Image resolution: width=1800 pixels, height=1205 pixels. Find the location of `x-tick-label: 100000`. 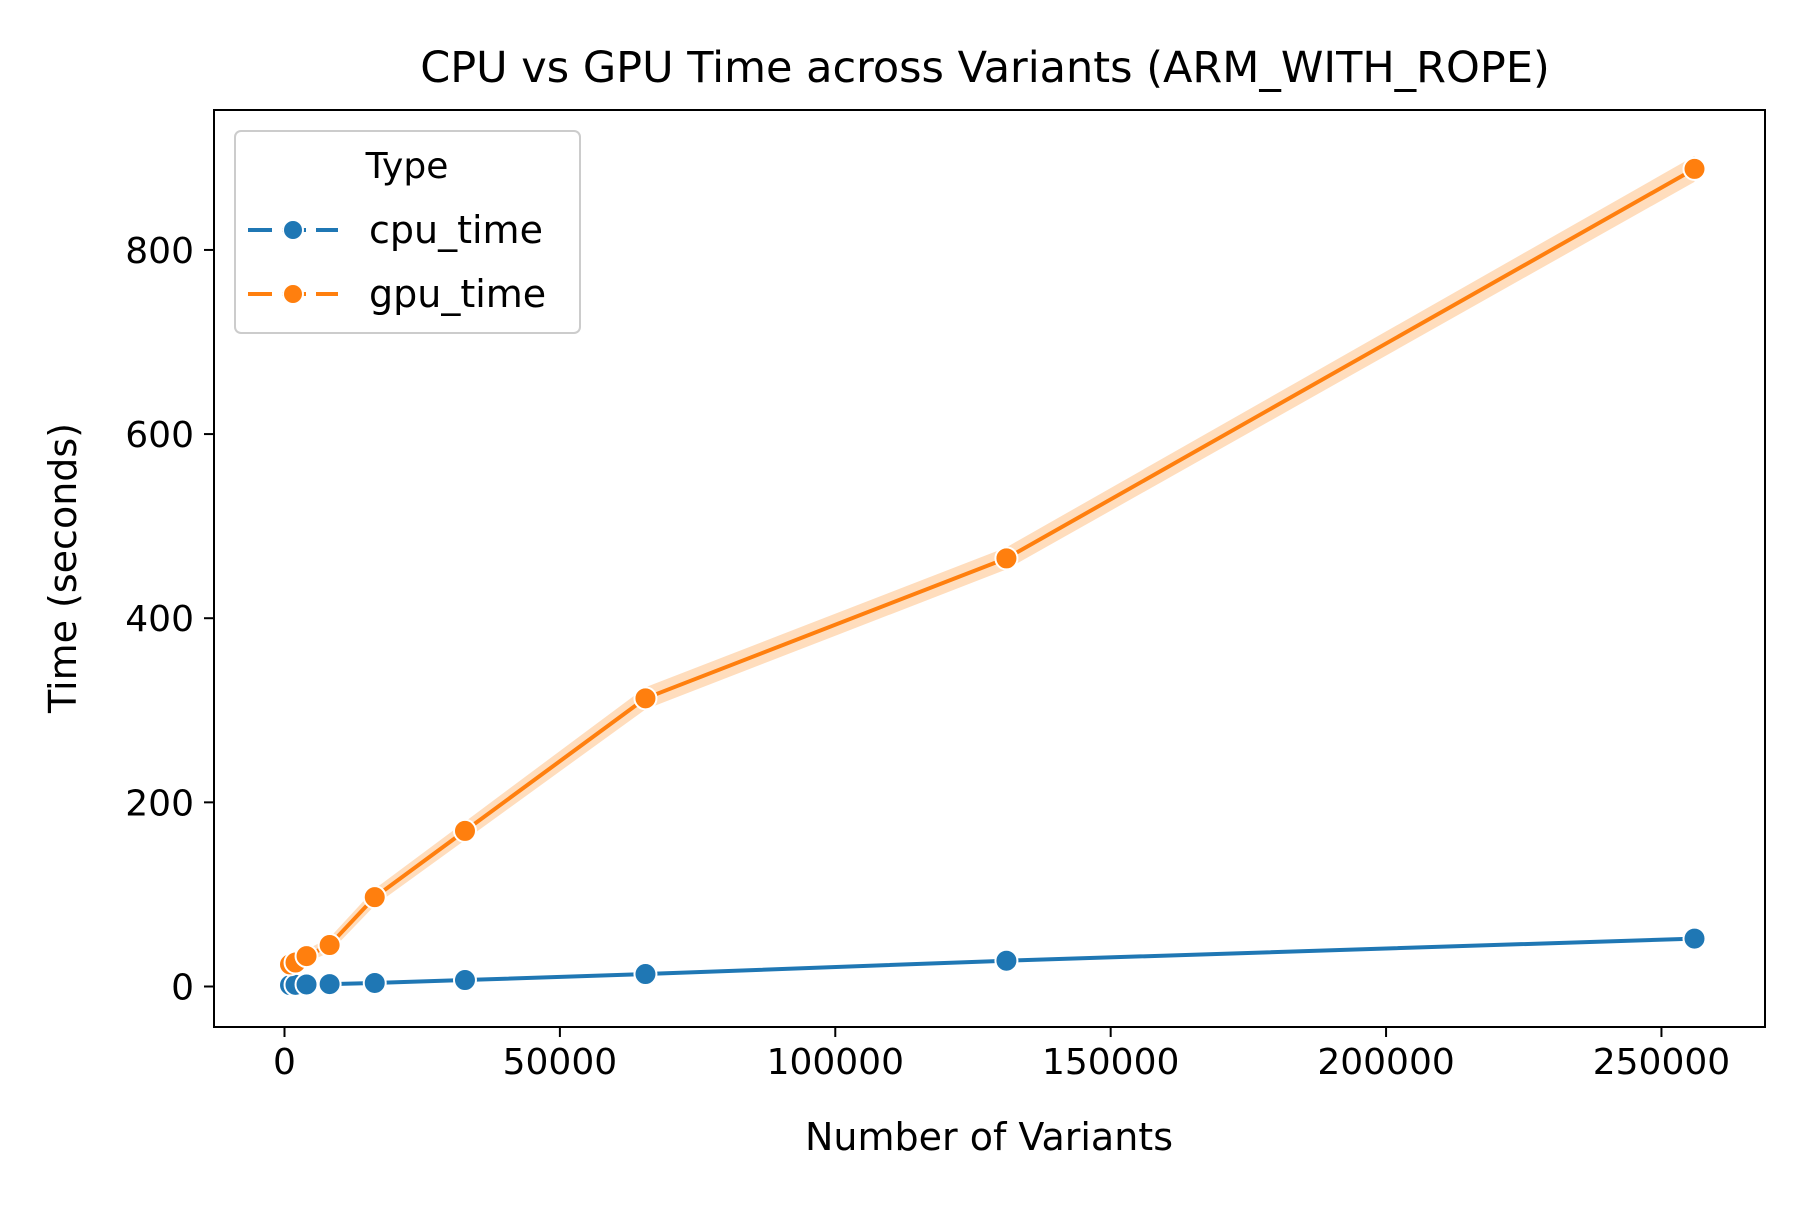

x-tick-label: 100000 is located at coordinates (835, 1062).